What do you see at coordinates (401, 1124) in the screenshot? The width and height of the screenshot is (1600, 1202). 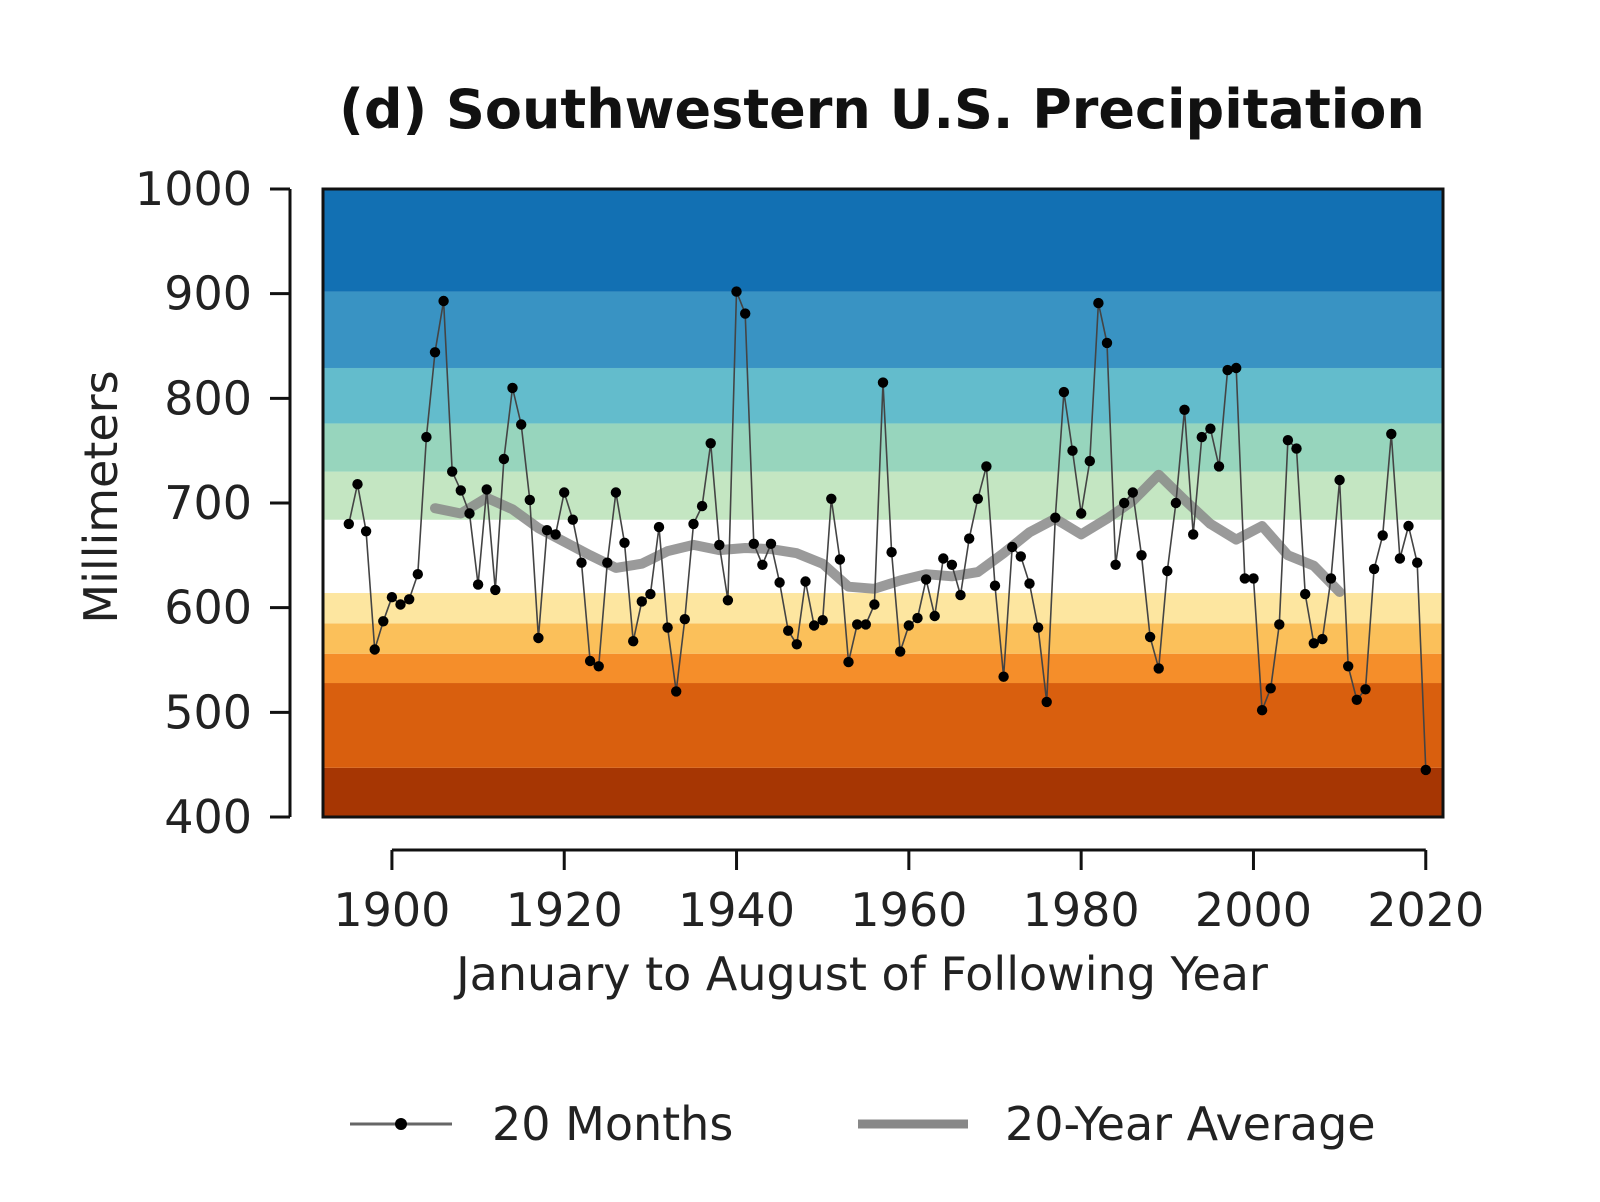 I see `legend-marker-20-months` at bounding box center [401, 1124].